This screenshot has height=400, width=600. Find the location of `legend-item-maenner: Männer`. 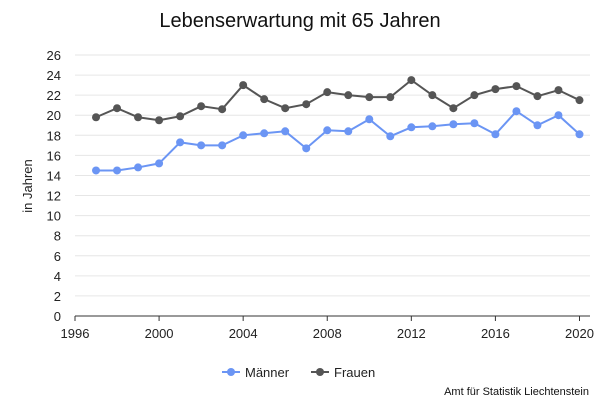

legend-item-maenner: Männer is located at coordinates (256, 372).